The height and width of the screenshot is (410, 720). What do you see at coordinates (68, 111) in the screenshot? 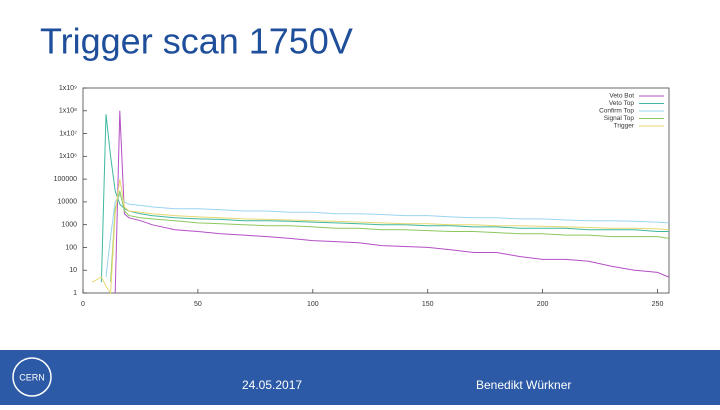
I see `y-tick-label: 1x10⁸` at bounding box center [68, 111].